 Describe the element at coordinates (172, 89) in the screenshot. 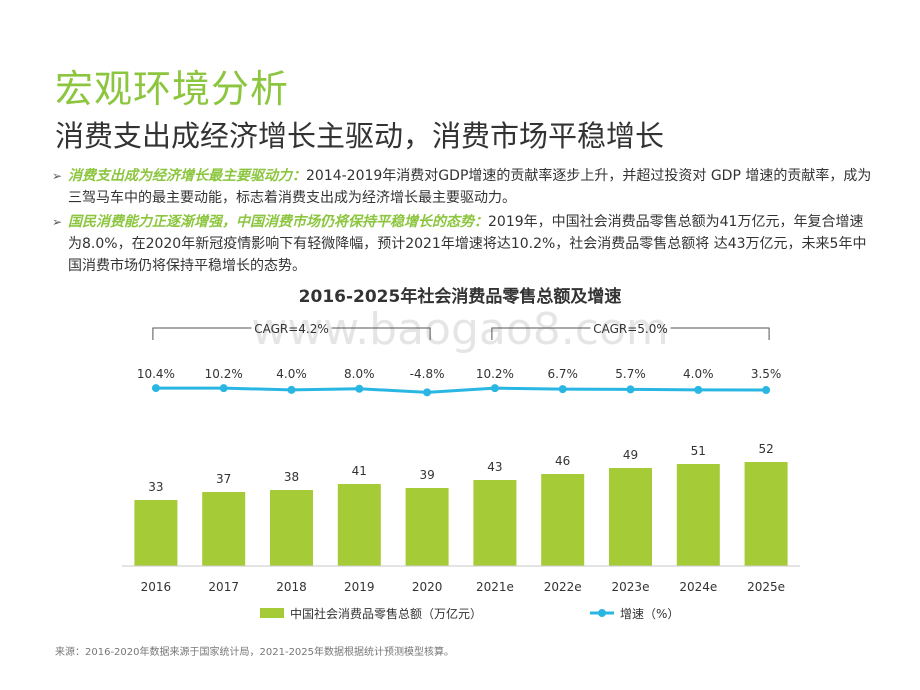

I see `page-title: 宏观环境分析` at that location.